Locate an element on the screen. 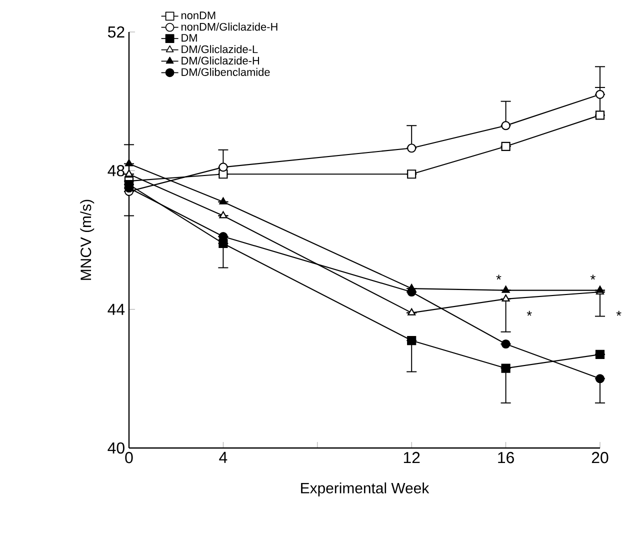 The height and width of the screenshot is (539, 628). x-tick-label: 4 is located at coordinates (223, 457).